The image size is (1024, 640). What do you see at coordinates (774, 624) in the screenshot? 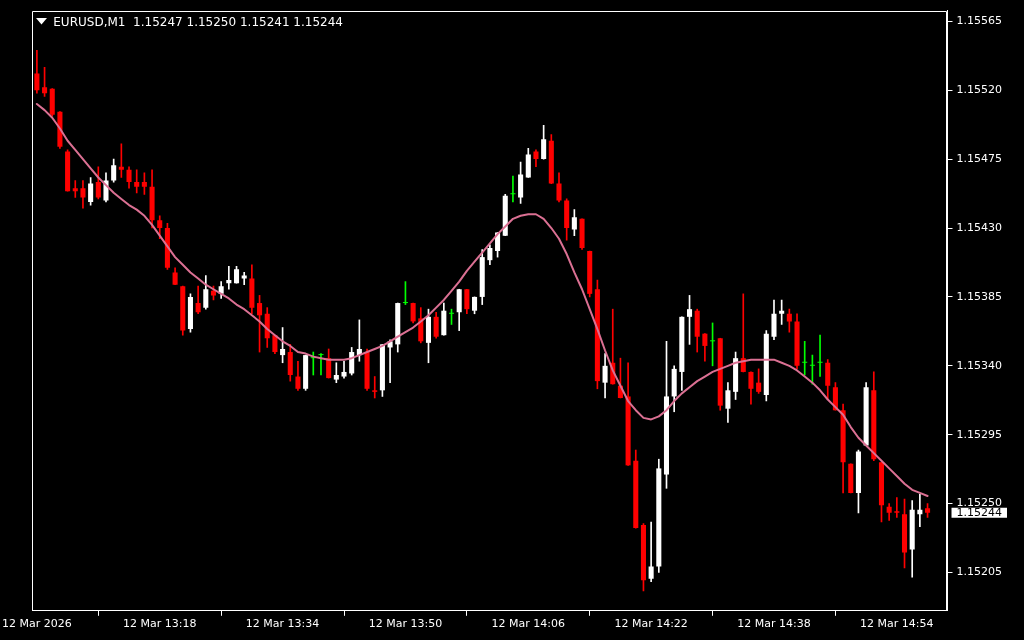
I see `x-tick-label: 12 Mar 14:38` at bounding box center [774, 624].